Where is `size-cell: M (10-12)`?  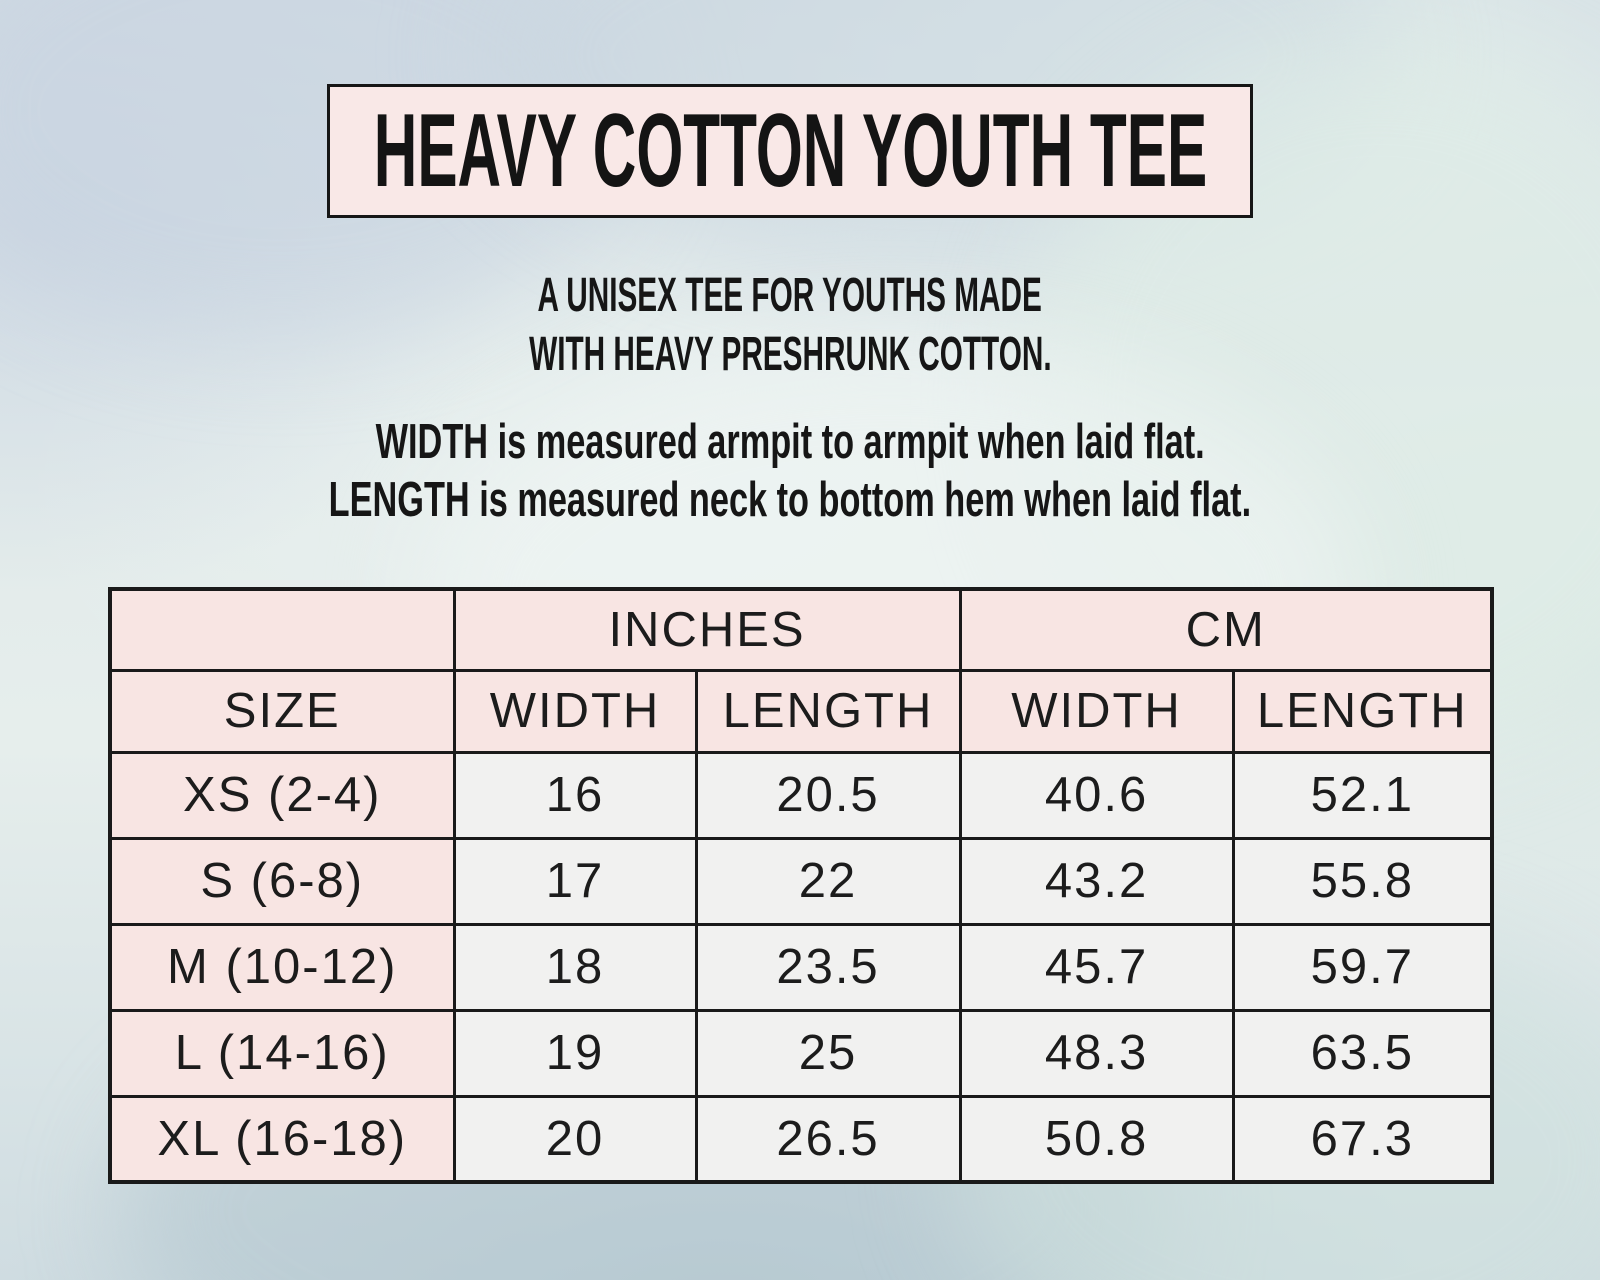 size-cell: M (10-12) is located at coordinates (282, 967).